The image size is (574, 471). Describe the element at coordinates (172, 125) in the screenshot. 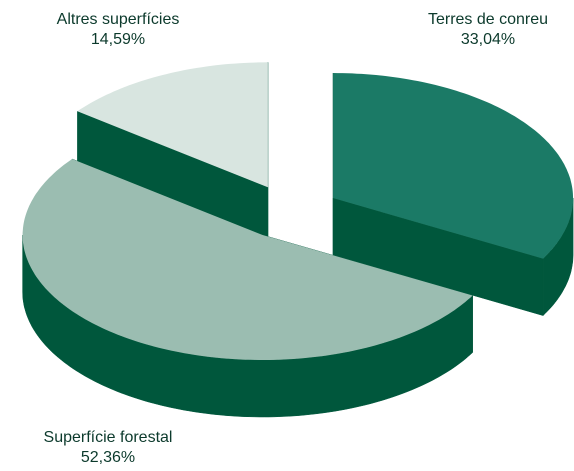

I see `slice` at that location.